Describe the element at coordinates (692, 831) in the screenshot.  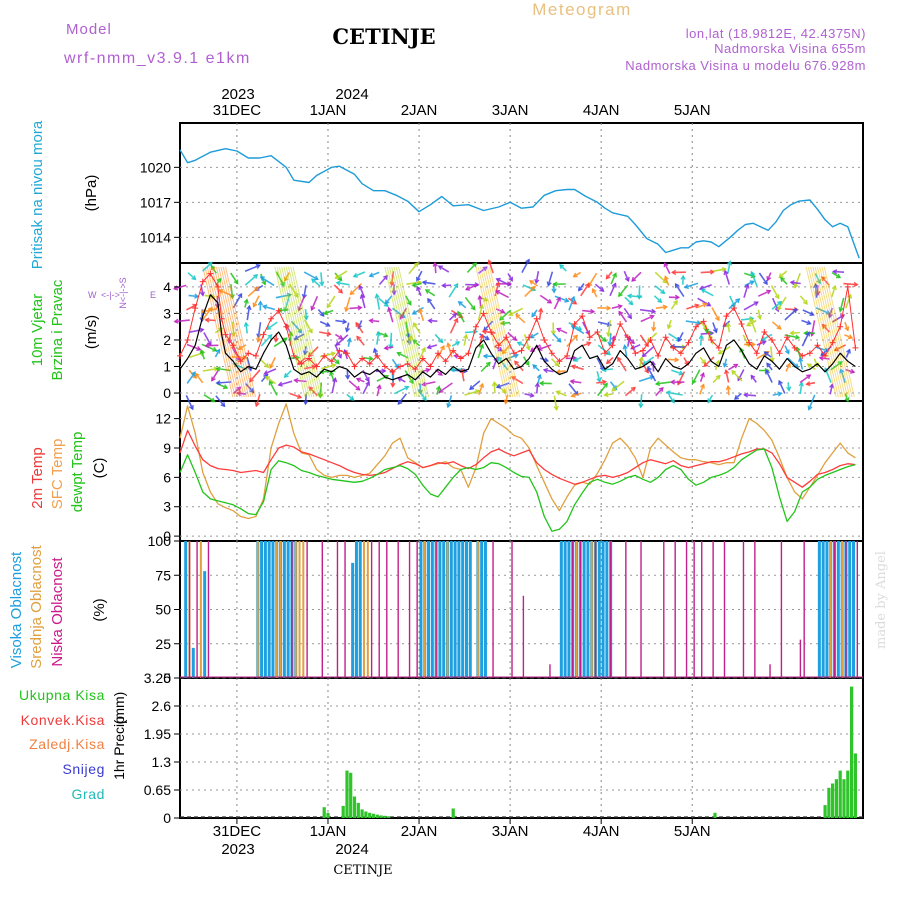
I see `bottom-date-5: 5JAN` at that location.